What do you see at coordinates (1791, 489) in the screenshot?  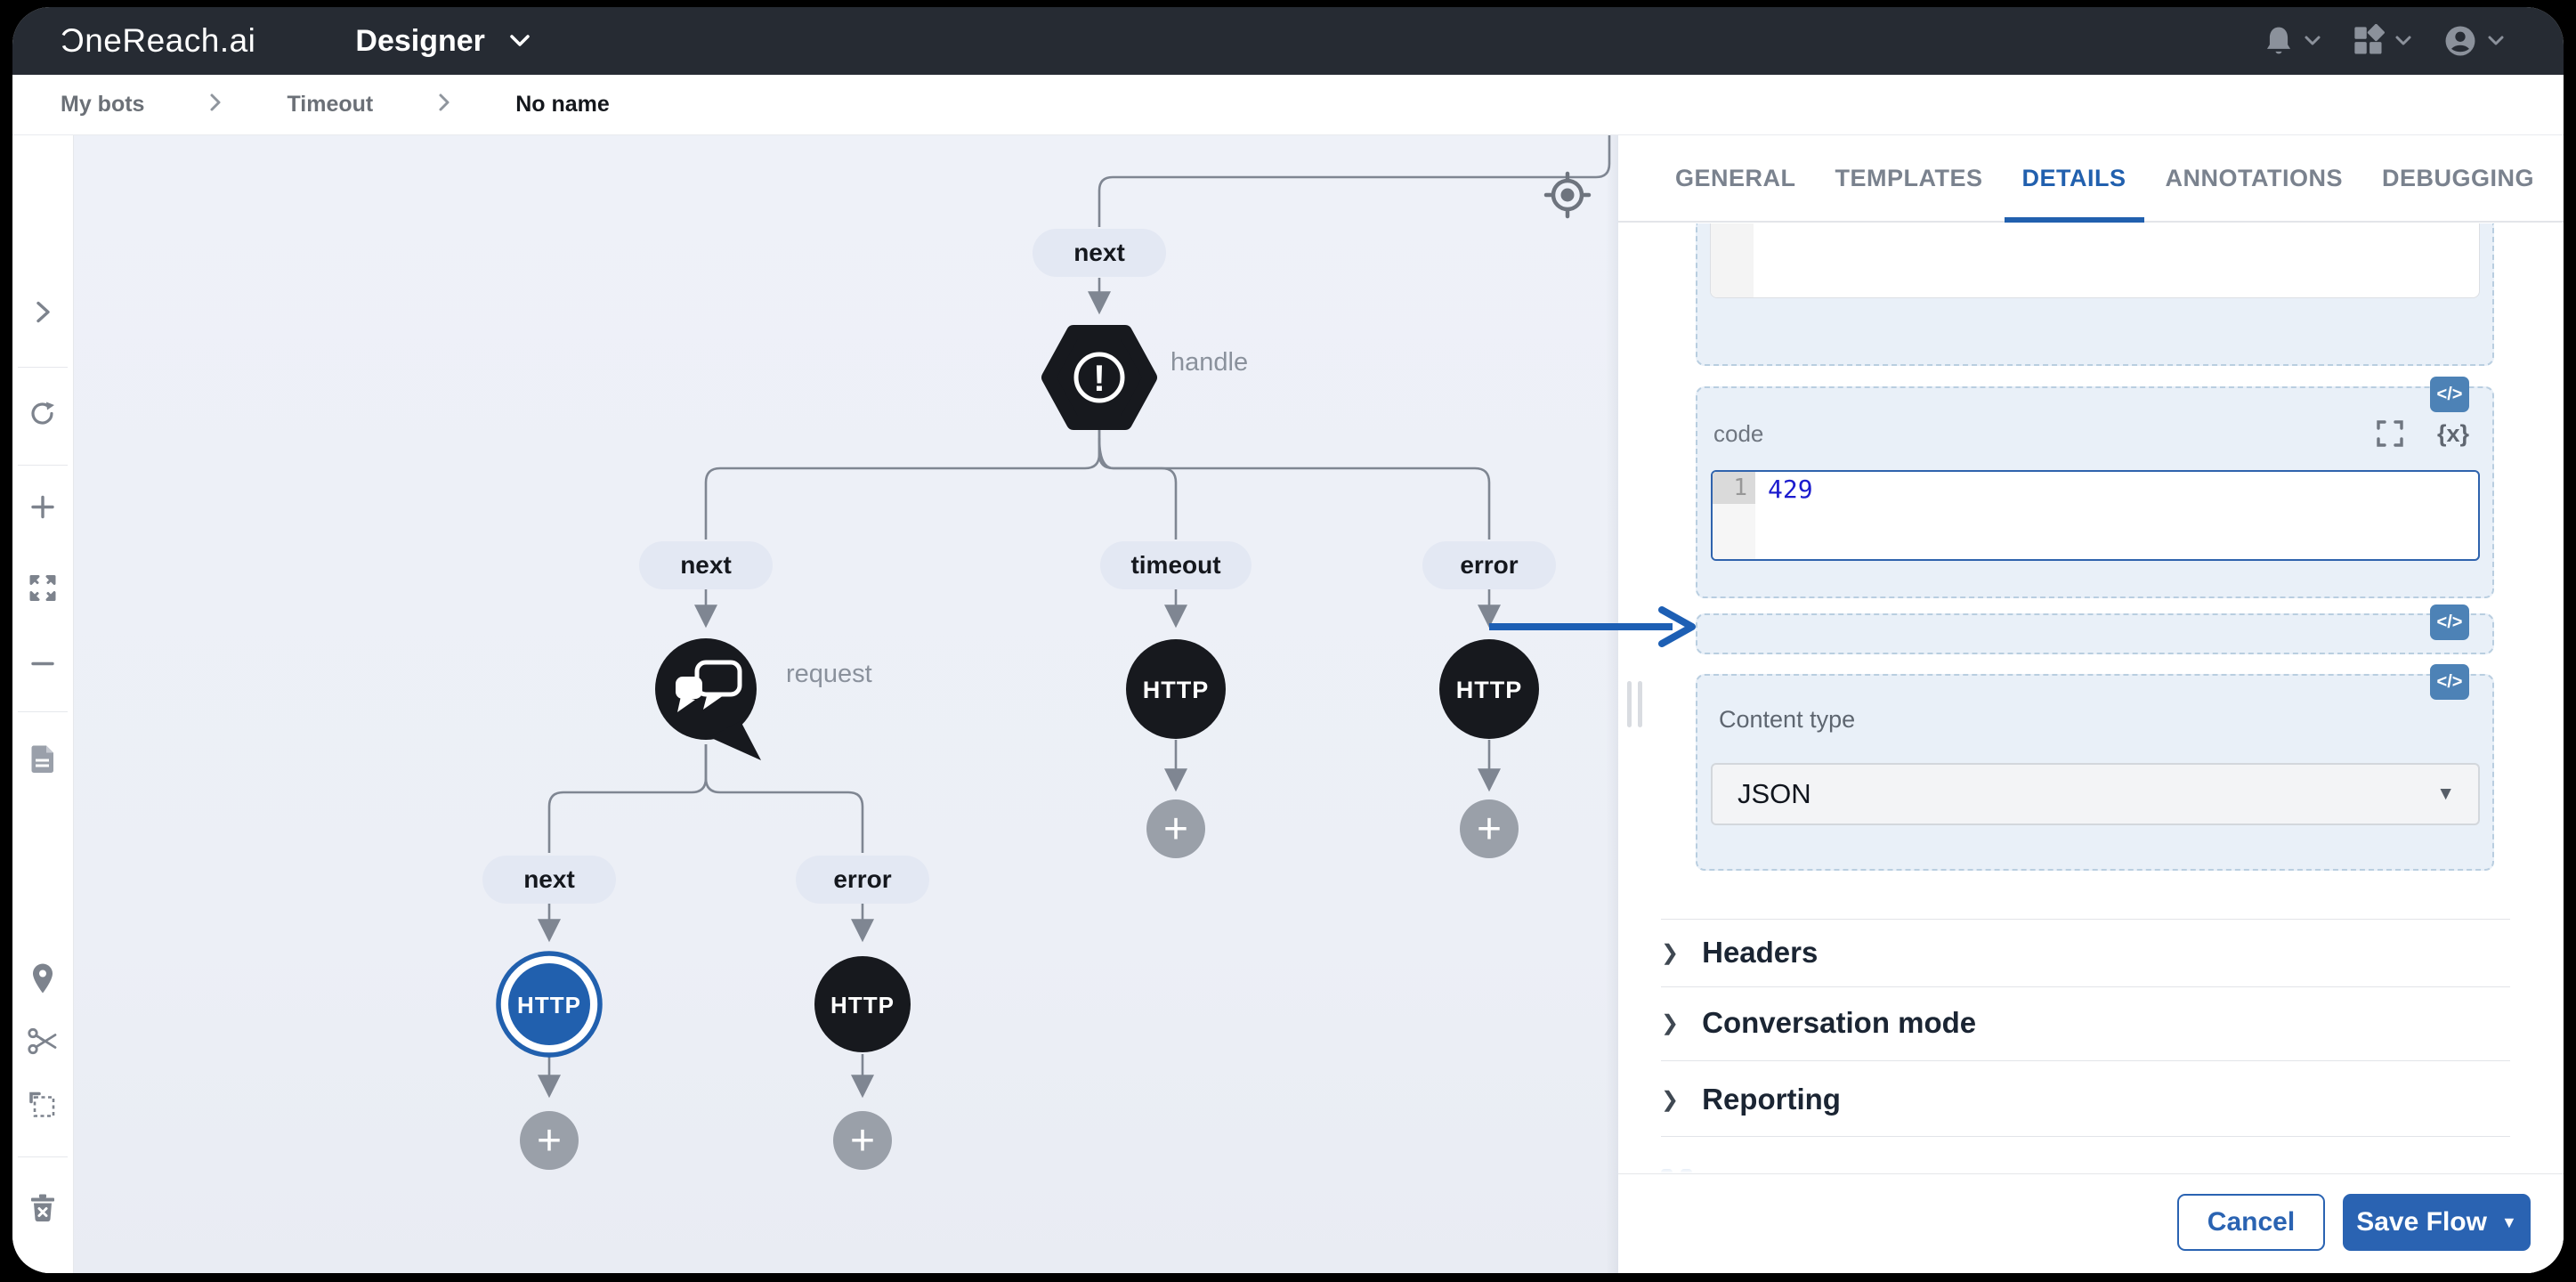 I see `code-value: 429` at bounding box center [1791, 489].